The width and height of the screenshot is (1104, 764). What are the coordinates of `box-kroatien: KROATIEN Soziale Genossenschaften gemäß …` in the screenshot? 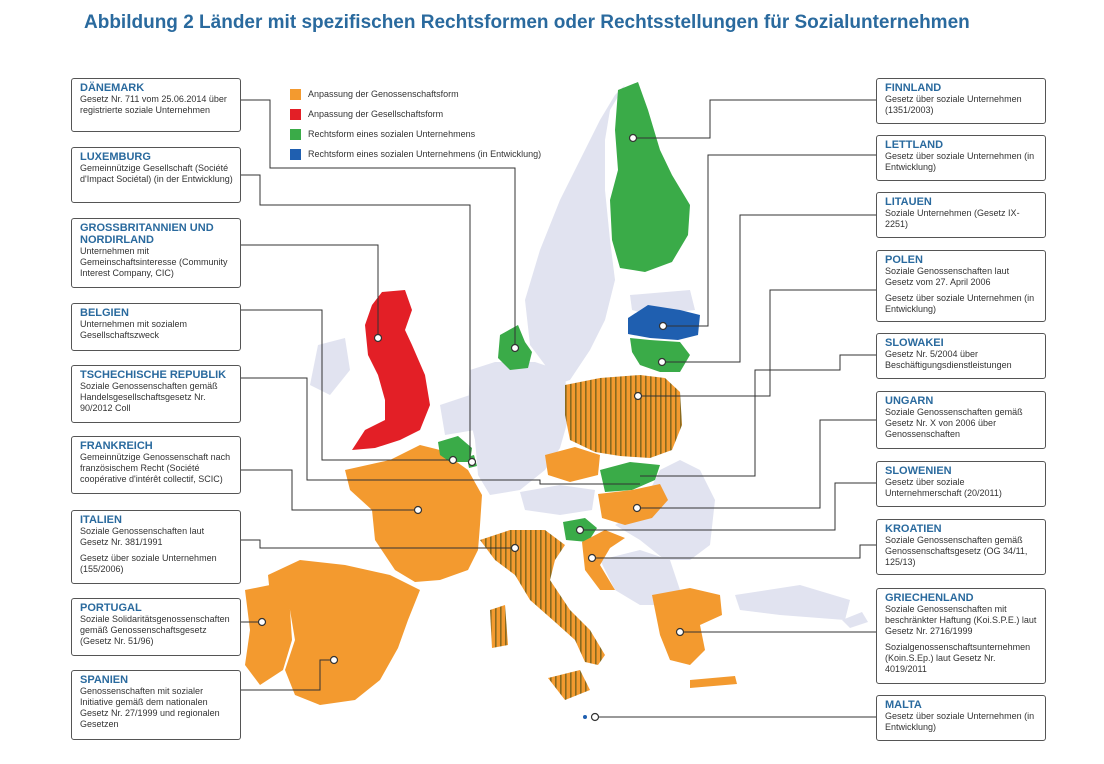 It's located at (961, 547).